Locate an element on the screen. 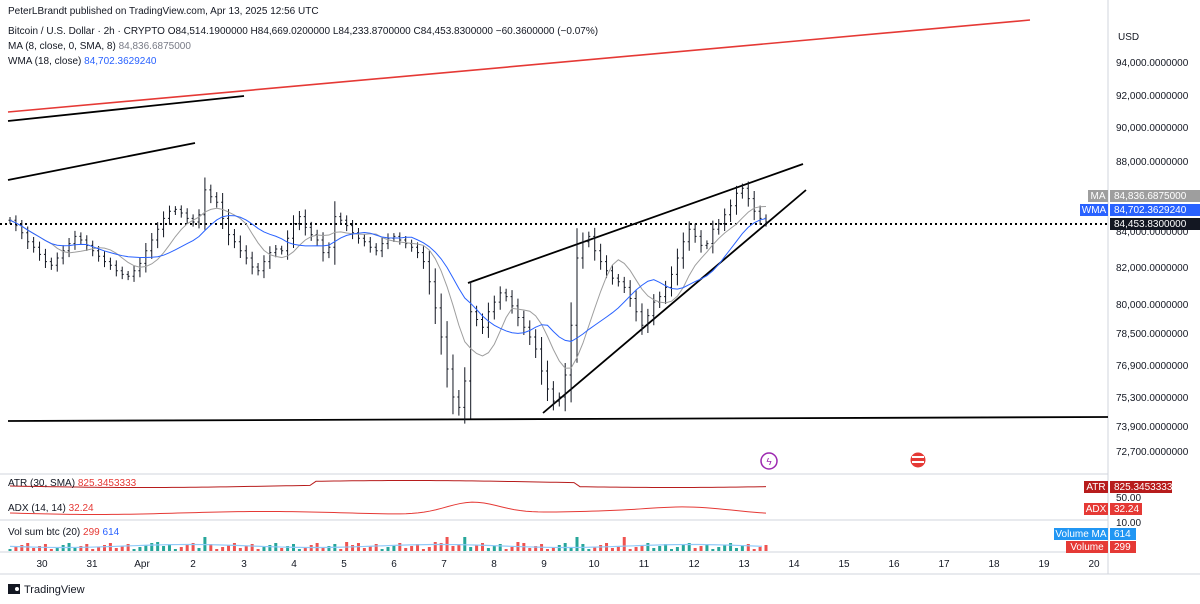 This screenshot has width=1200, height=604. time-tick-label: 7 is located at coordinates (444, 564).